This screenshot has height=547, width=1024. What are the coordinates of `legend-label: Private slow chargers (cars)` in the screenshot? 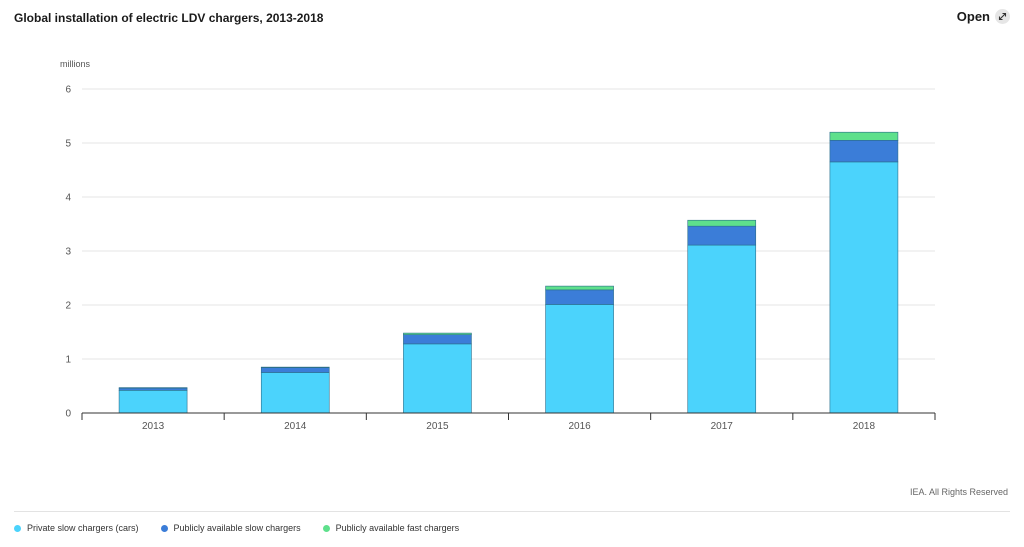 It's located at (83, 528).